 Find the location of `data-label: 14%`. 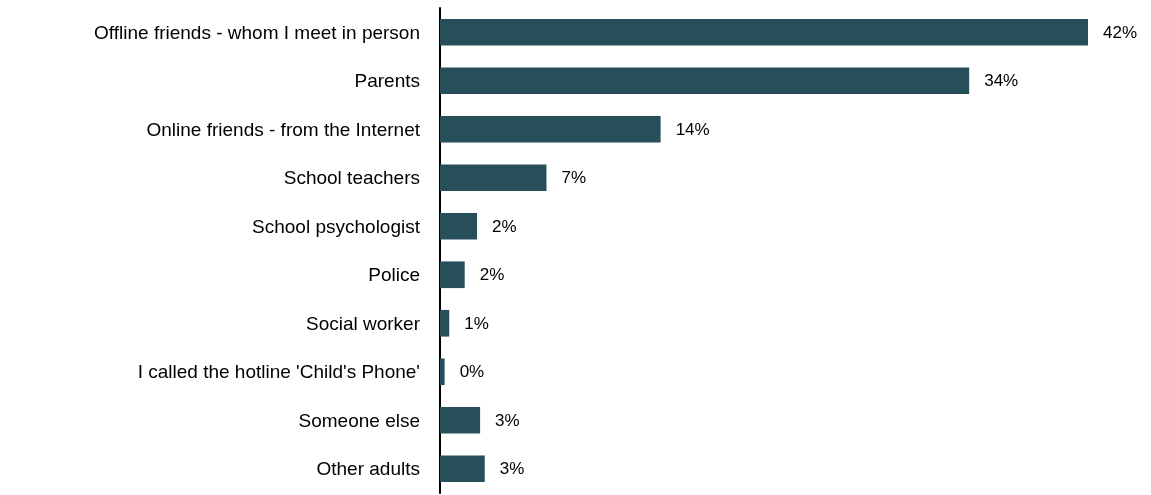

data-label: 14% is located at coordinates (692, 129).